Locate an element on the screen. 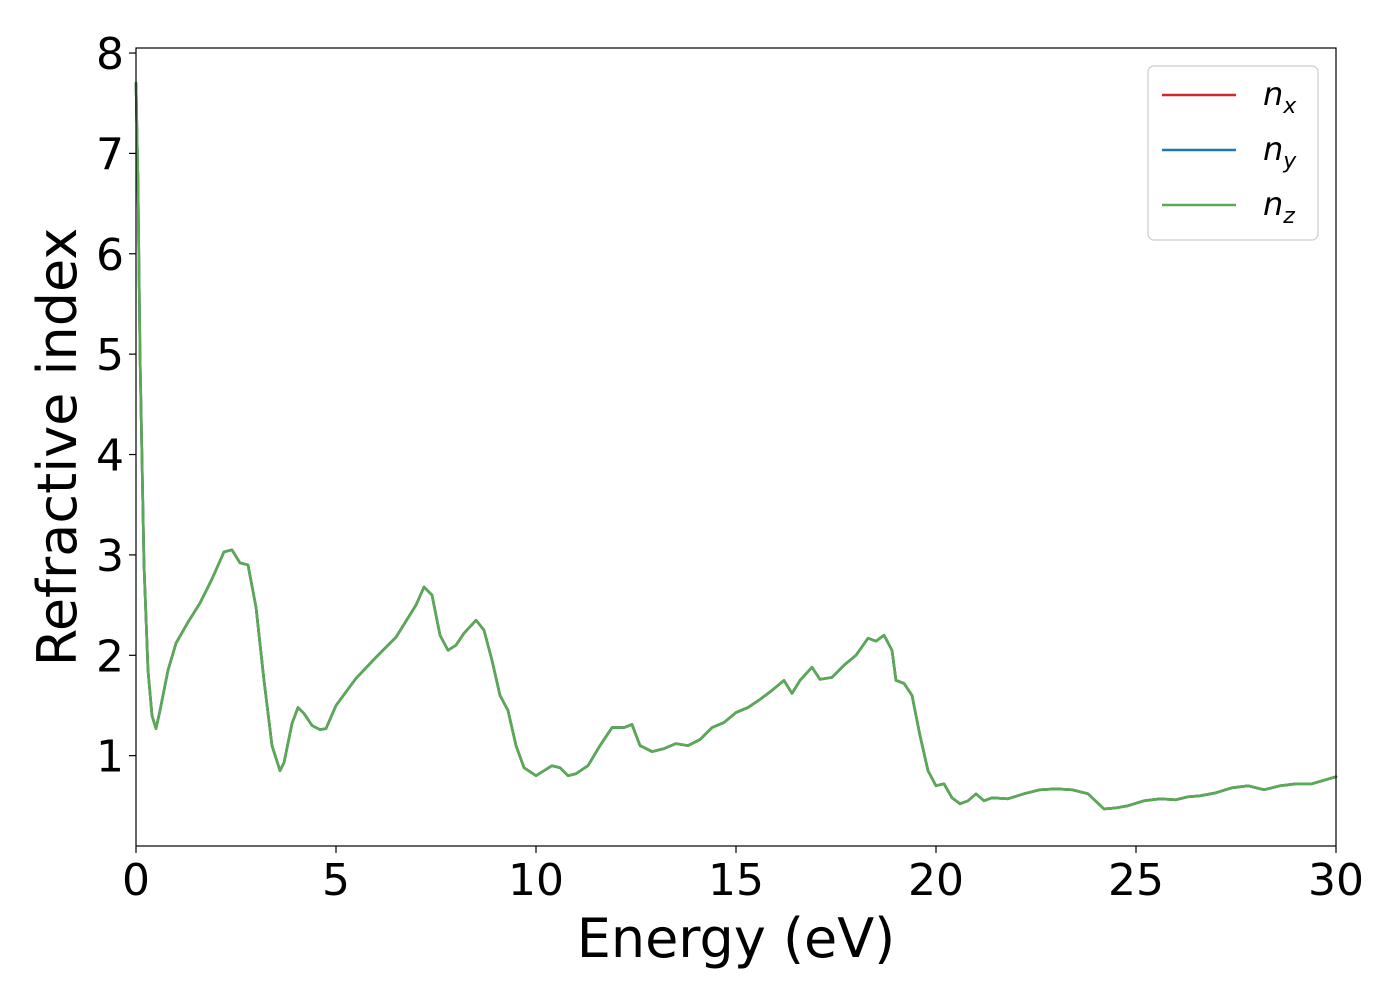  y-tick-label: 5 is located at coordinates (110, 355).